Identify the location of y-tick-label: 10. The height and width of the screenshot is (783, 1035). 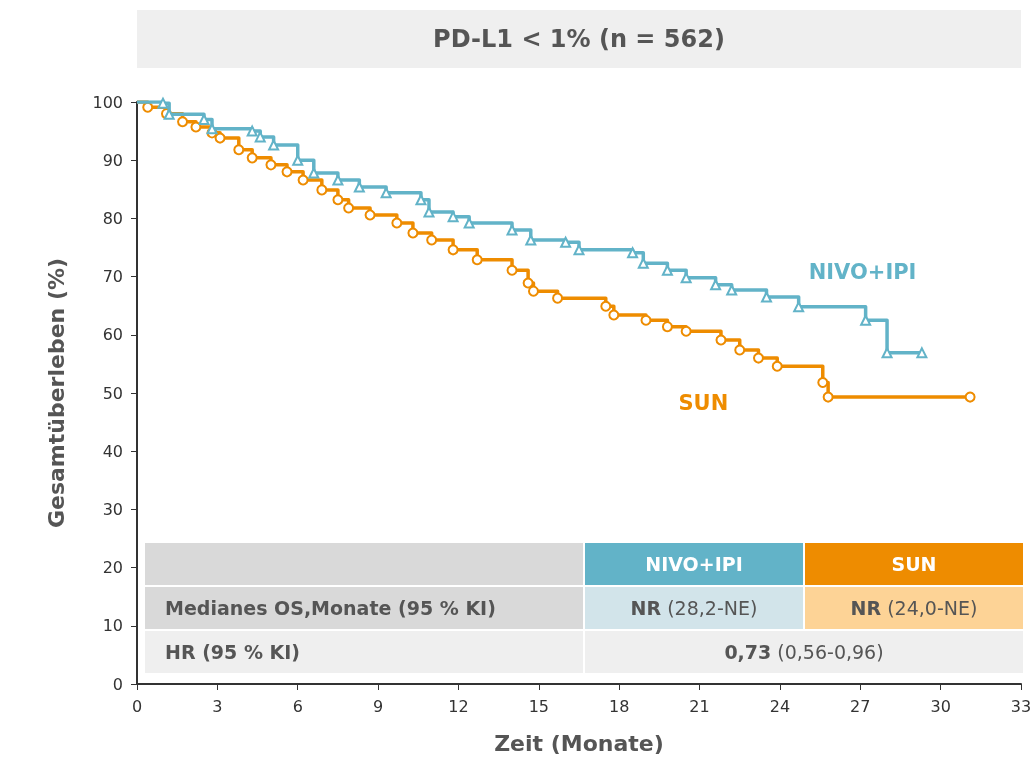
(112, 626).